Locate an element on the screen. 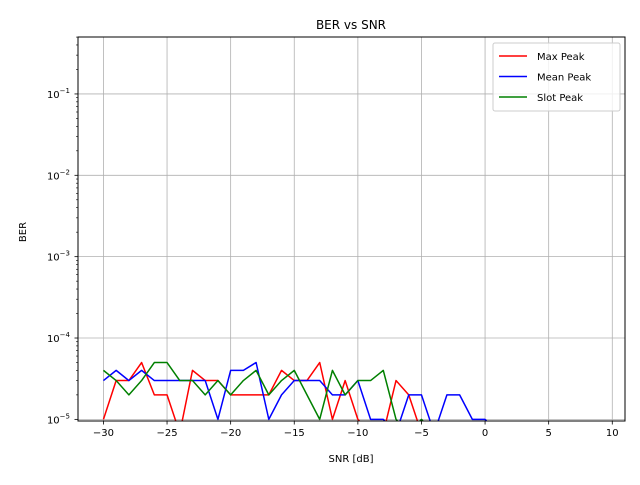 The width and height of the screenshot is (640, 485). y-tick-exponent: −5 is located at coordinates (65, 416).